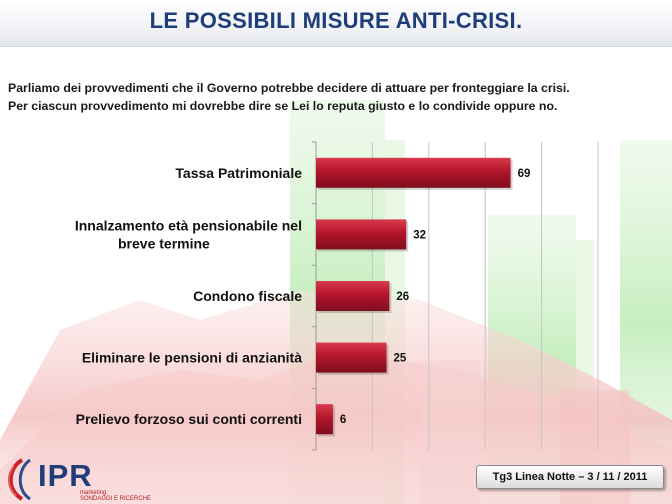 Image resolution: width=672 pixels, height=504 pixels. Describe the element at coordinates (570, 477) in the screenshot. I see `source-label: Tg3 Linea Notte – 3 / 11 / 2011` at that location.